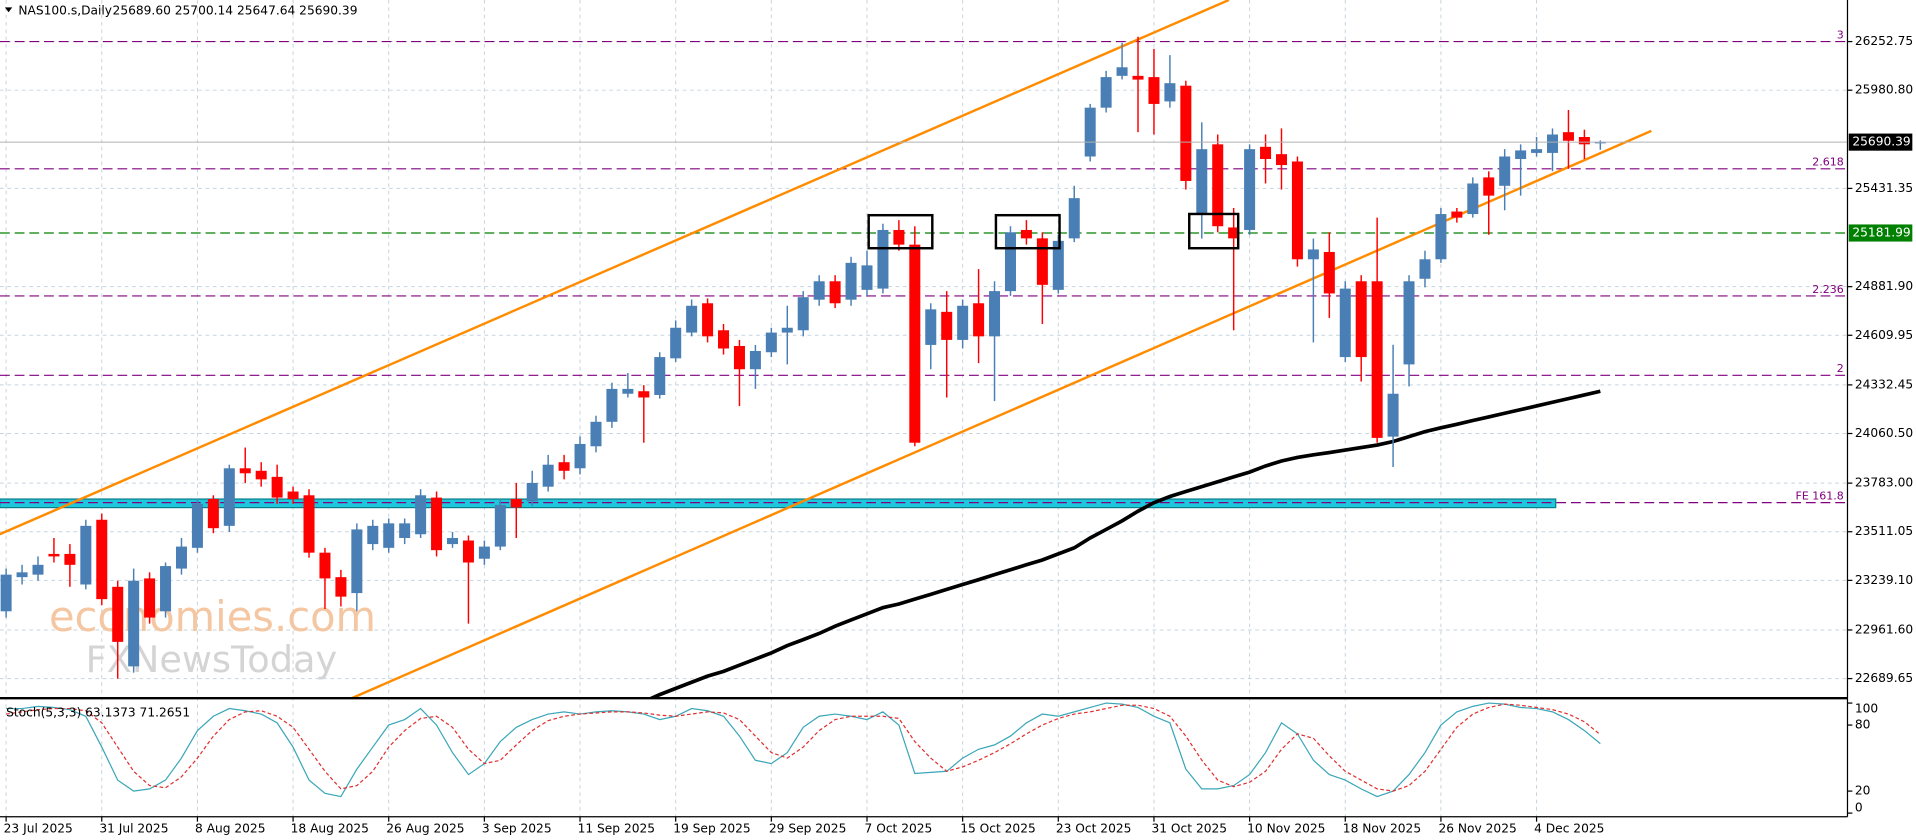  What do you see at coordinates (1382, 828) in the screenshot?
I see `x-tick-label: 18 Nov 2025` at bounding box center [1382, 828].